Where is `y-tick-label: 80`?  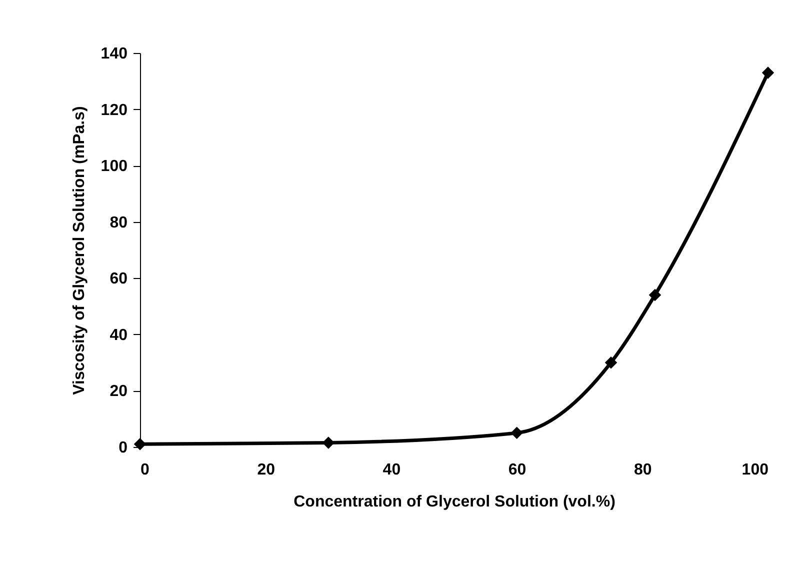
y-tick-label: 80 is located at coordinates (119, 223).